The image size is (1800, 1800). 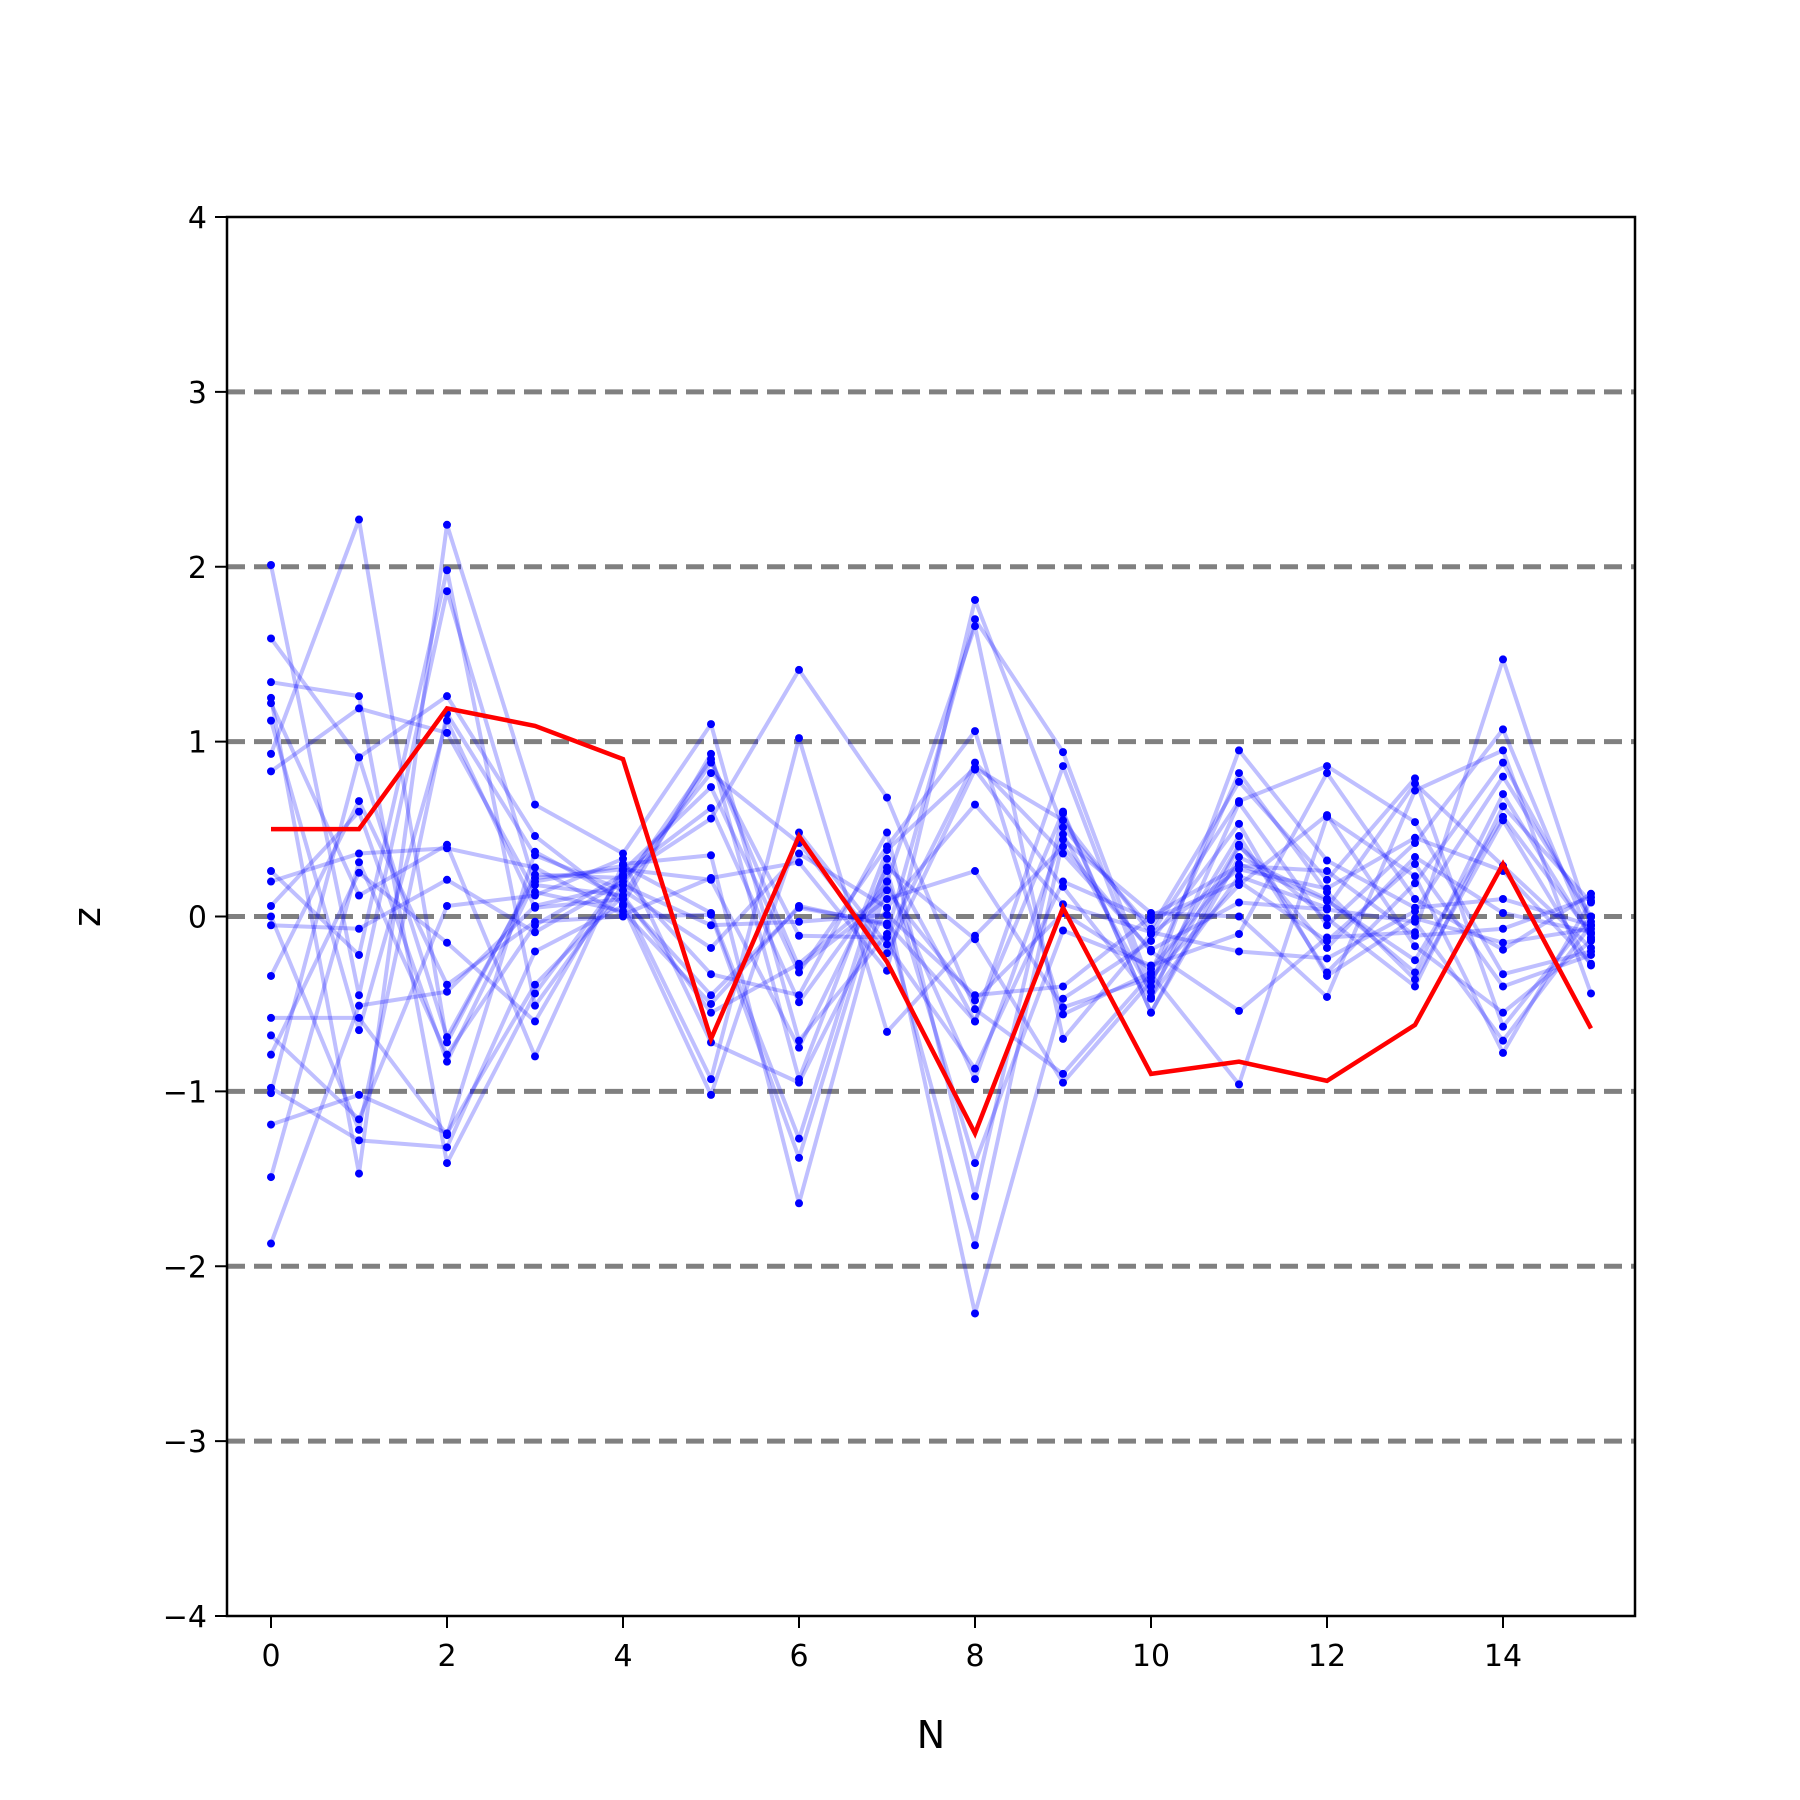 I want to click on x-tick-label: 6, so click(x=798, y=1656).